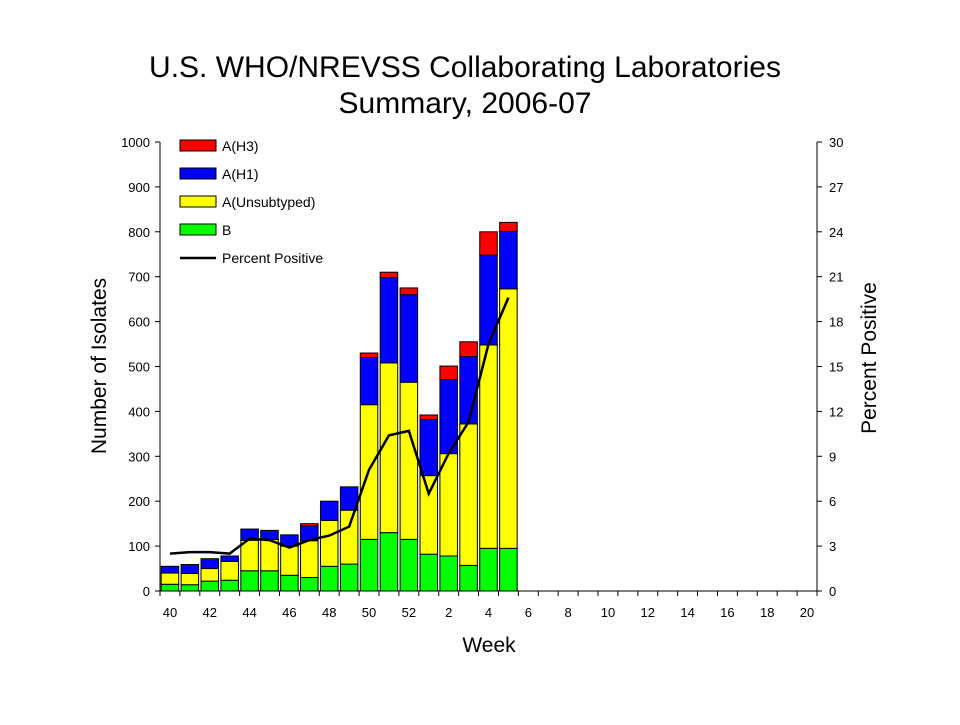 The image size is (960, 725). I want to click on x-tick-label: 4, so click(488, 612).